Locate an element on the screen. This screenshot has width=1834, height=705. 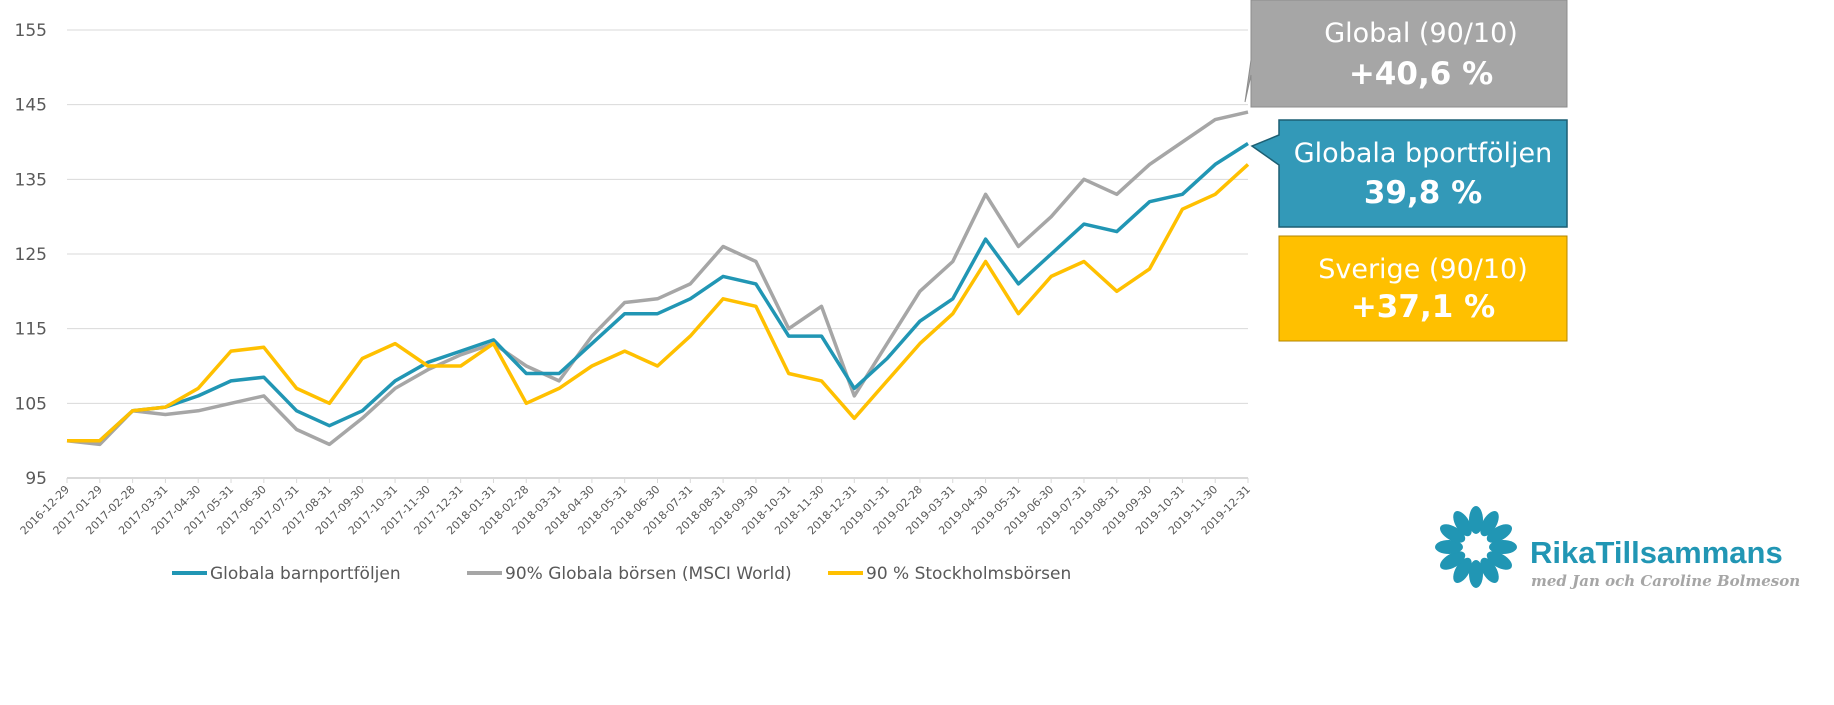
y-axis: 95 105 115 125 135 145 155 is located at coordinates (31, 255).